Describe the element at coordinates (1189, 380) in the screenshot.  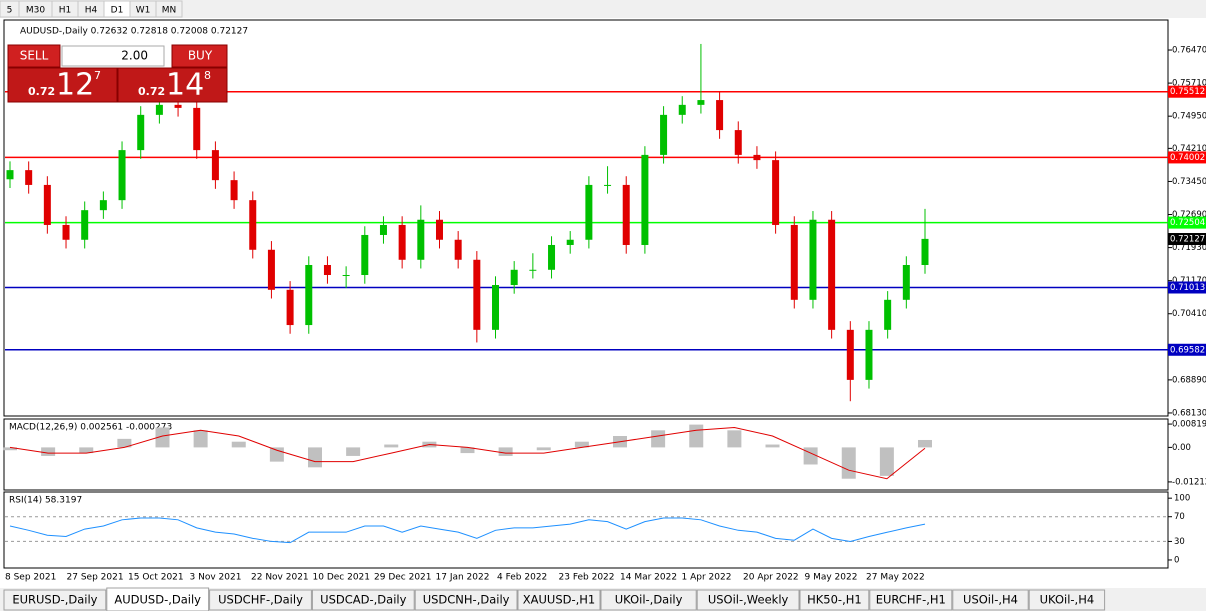
I see `y-tick-label: 0.68890` at that location.